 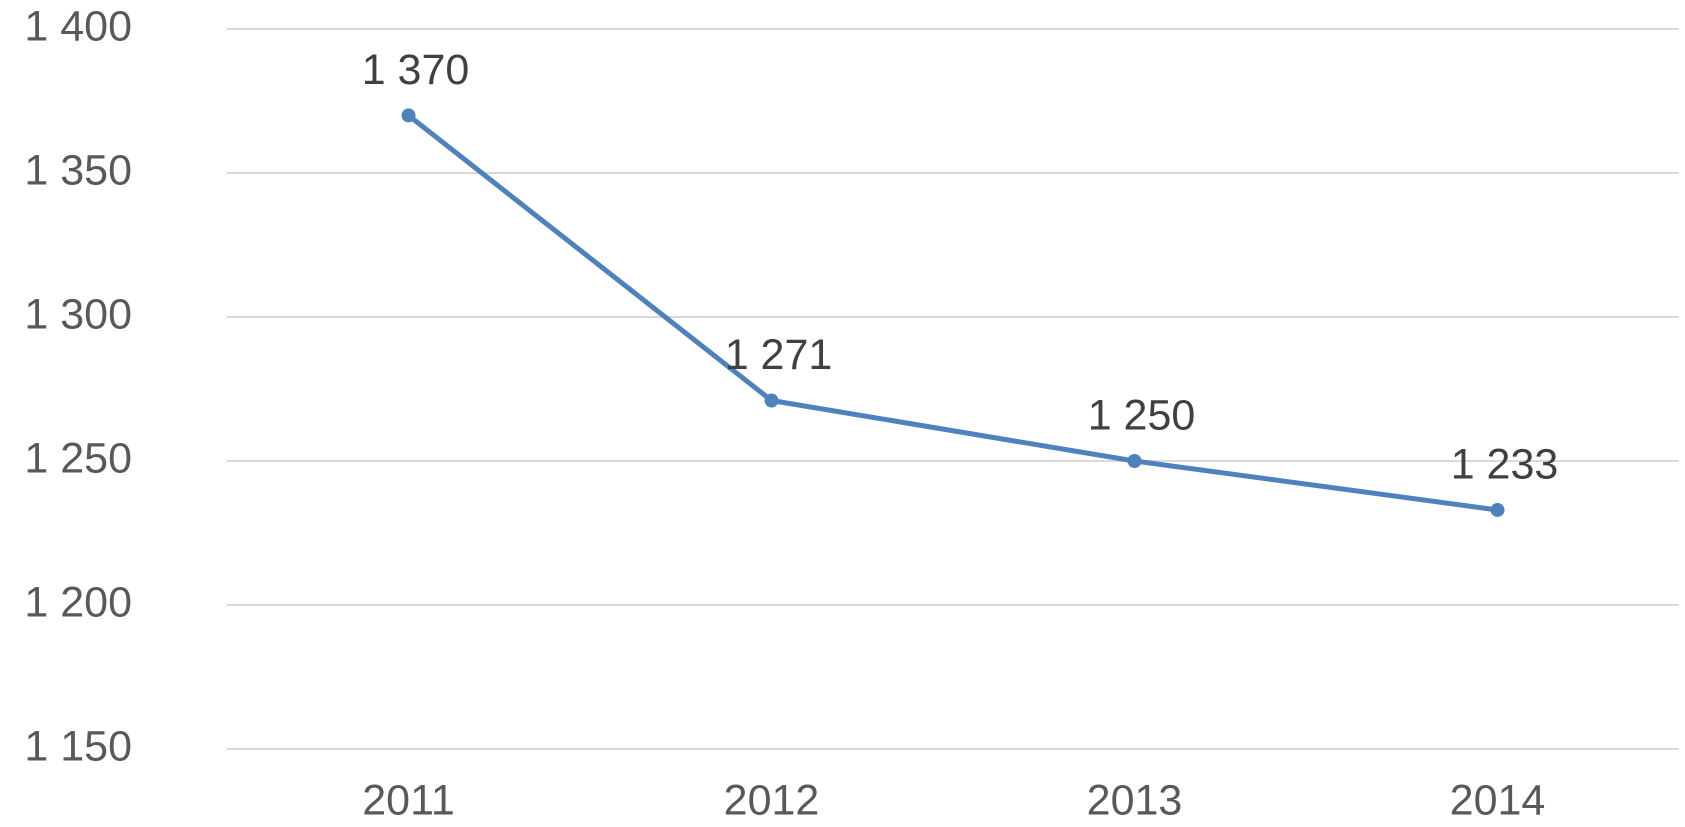 I want to click on x-tick-label: 2012, so click(x=772, y=800).